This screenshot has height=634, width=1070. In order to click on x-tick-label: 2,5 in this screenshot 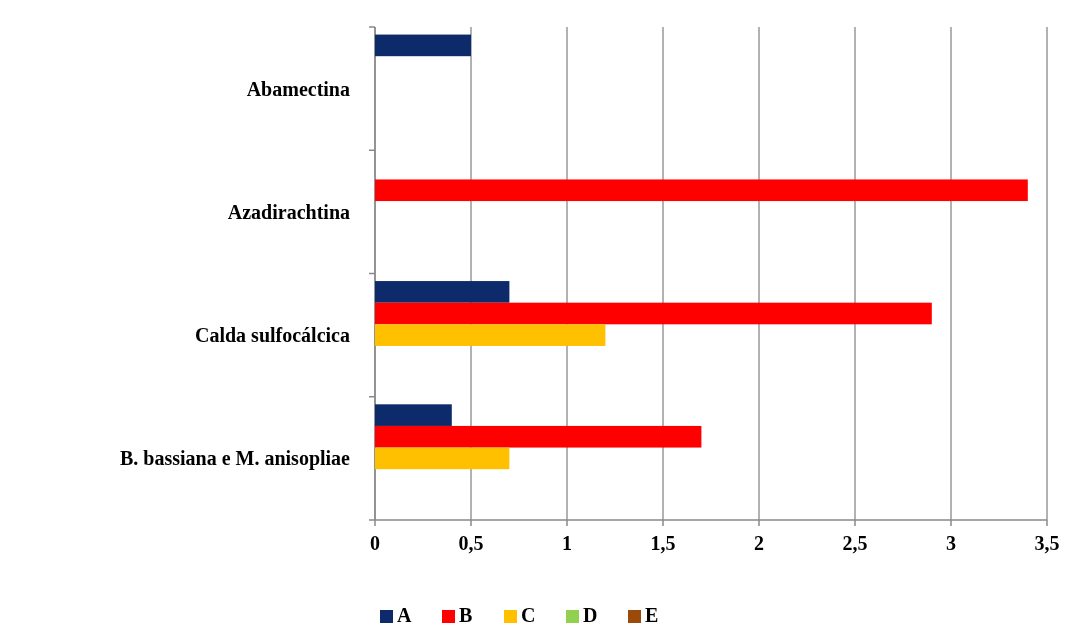, I will do `click(855, 543)`.